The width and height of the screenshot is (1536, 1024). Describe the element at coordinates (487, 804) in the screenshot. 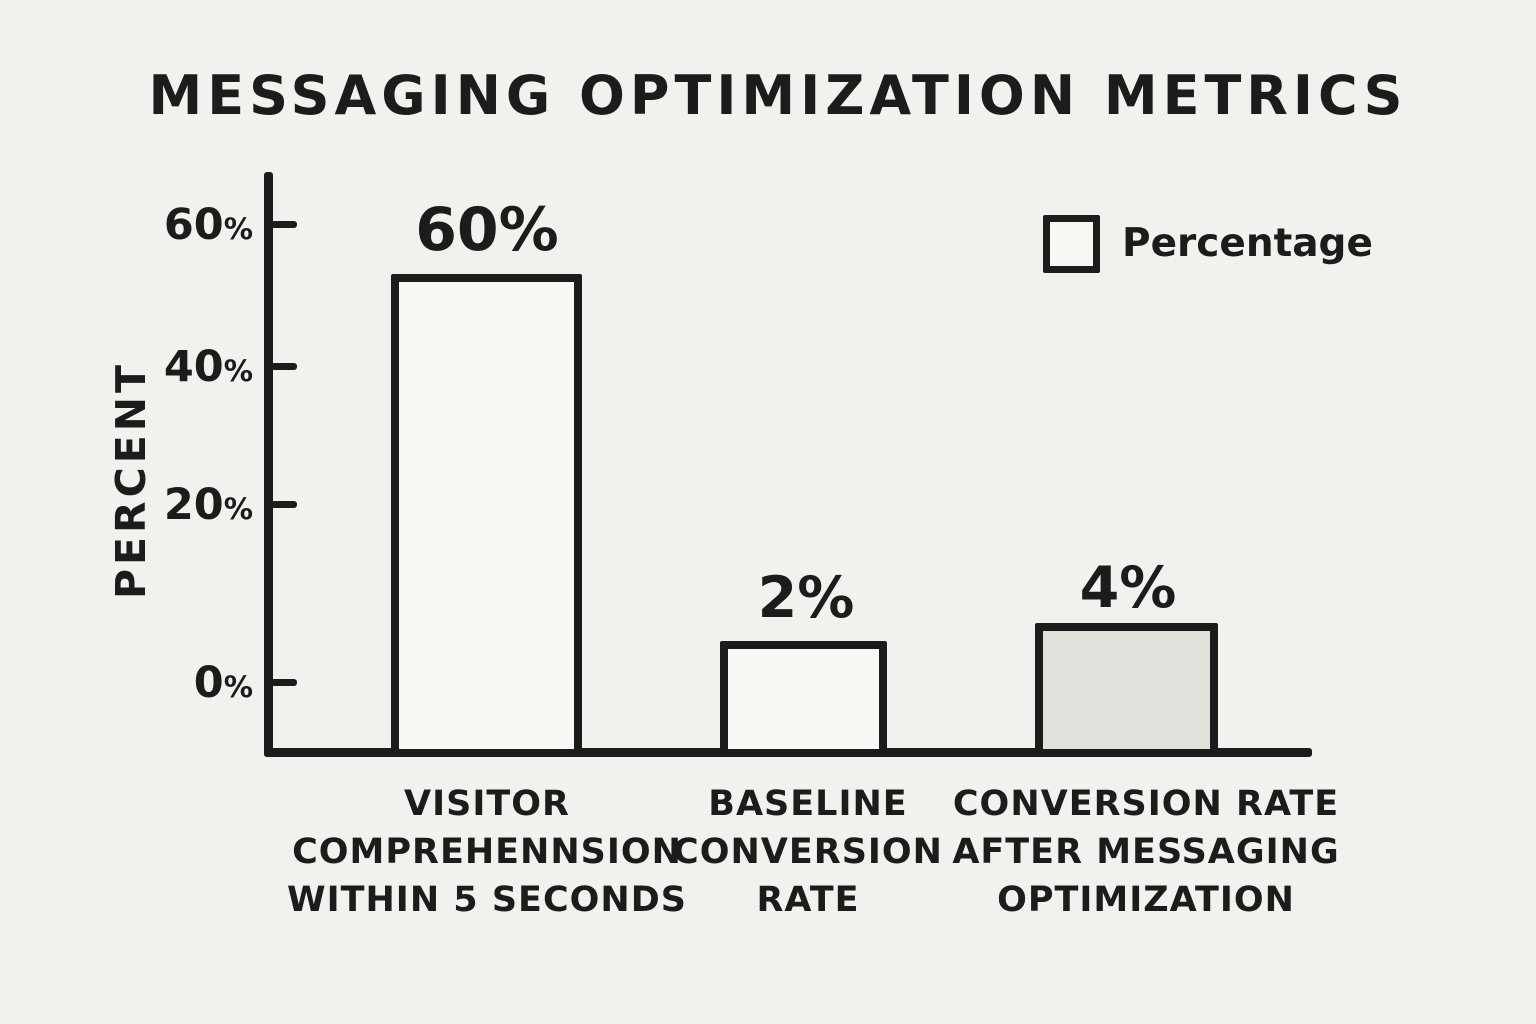

I see `category-line: VISITOR` at that location.